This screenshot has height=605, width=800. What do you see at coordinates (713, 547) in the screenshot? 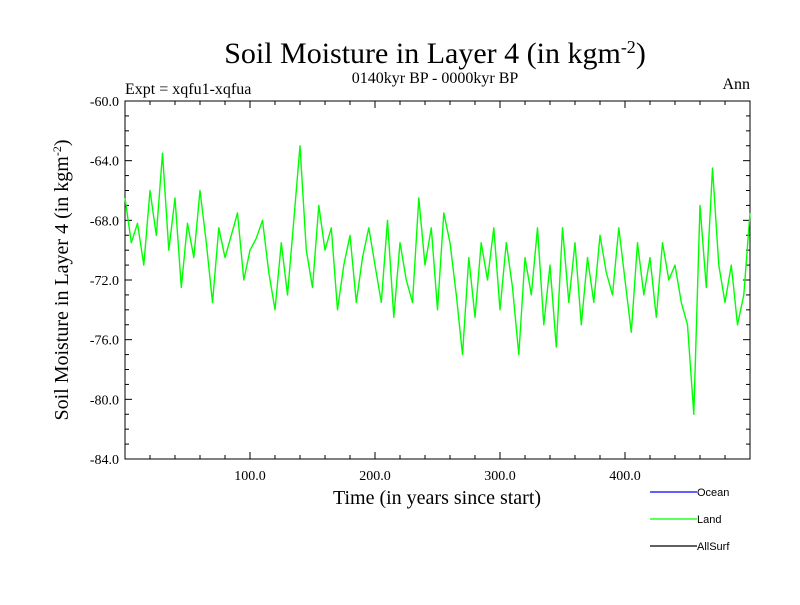
I see `legend-label-allsurf: AllSurf` at bounding box center [713, 547].